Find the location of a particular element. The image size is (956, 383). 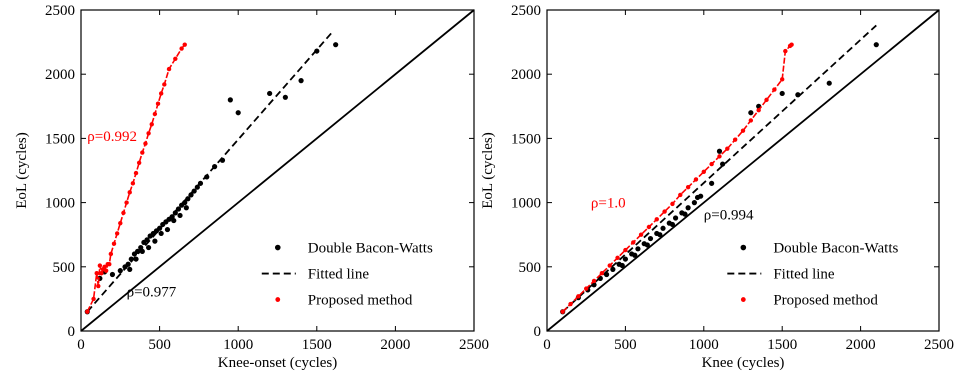

y-tick-label: 2500 is located at coordinates (526, 11).